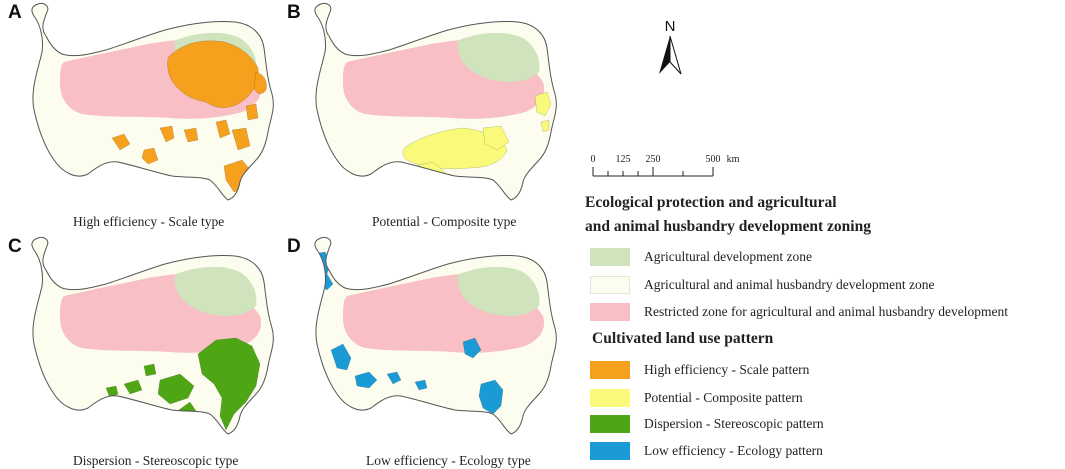 The image size is (1065, 469). I want to click on scale-tick-label: 250, so click(653, 159).